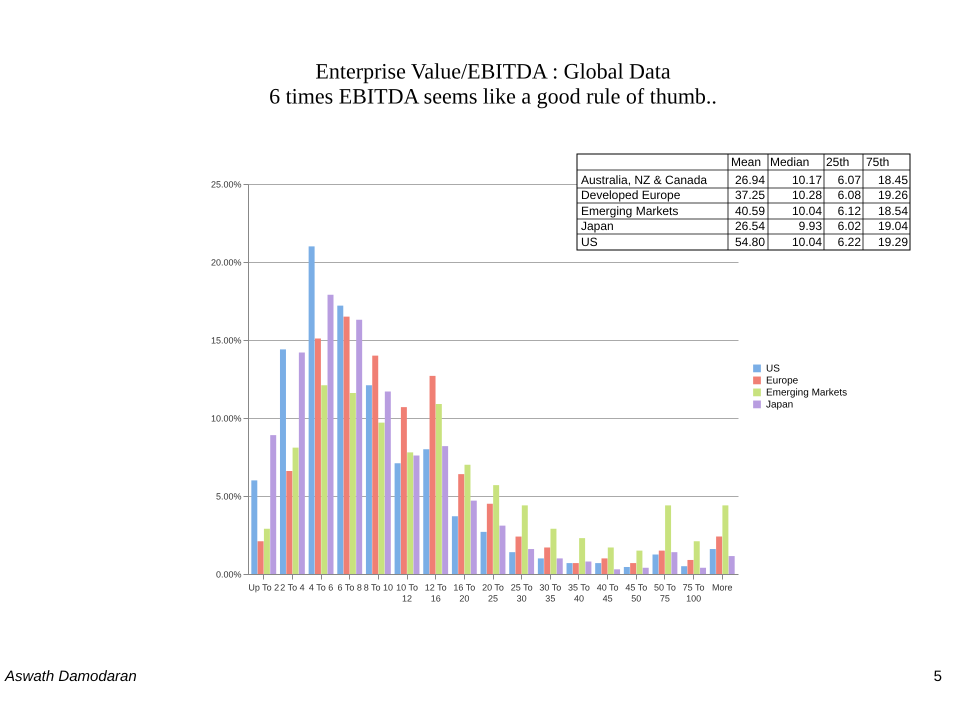 This screenshot has height=720, width=960. I want to click on text: 75th, so click(878, 162).